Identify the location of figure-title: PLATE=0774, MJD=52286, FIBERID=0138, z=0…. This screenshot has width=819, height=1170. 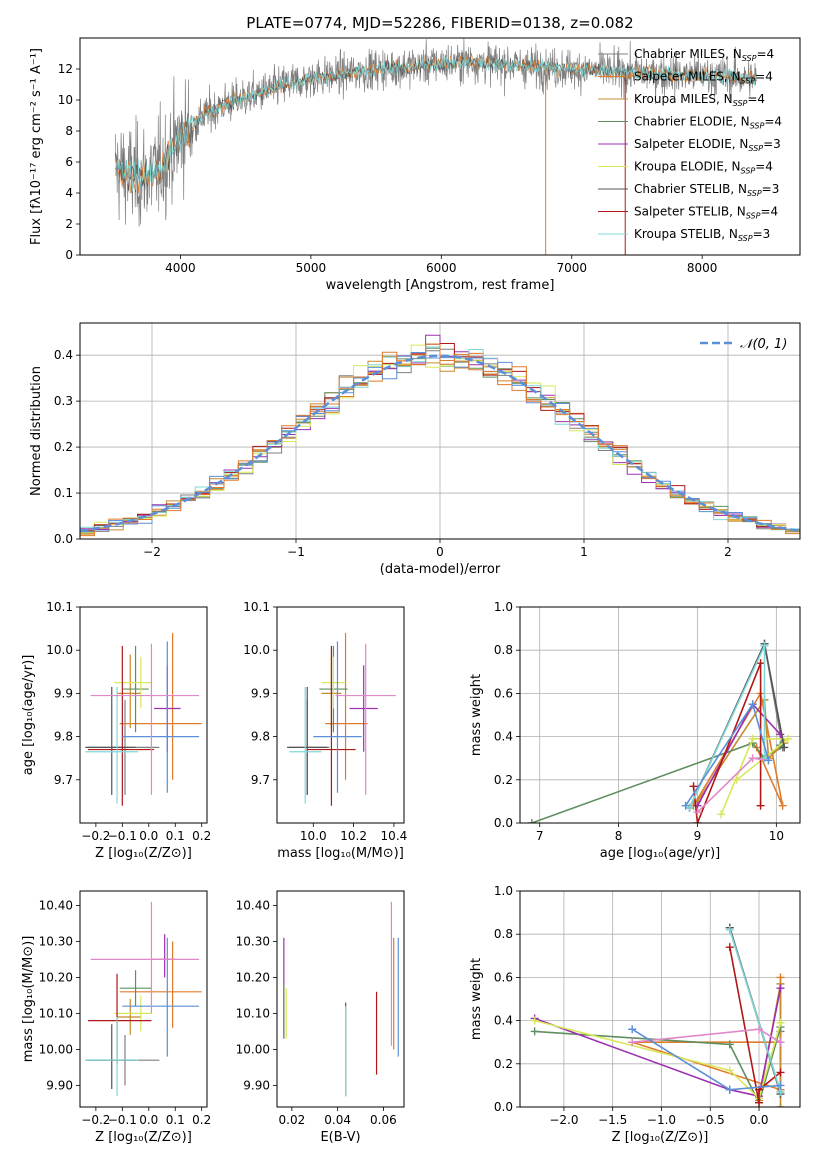
(439, 23).